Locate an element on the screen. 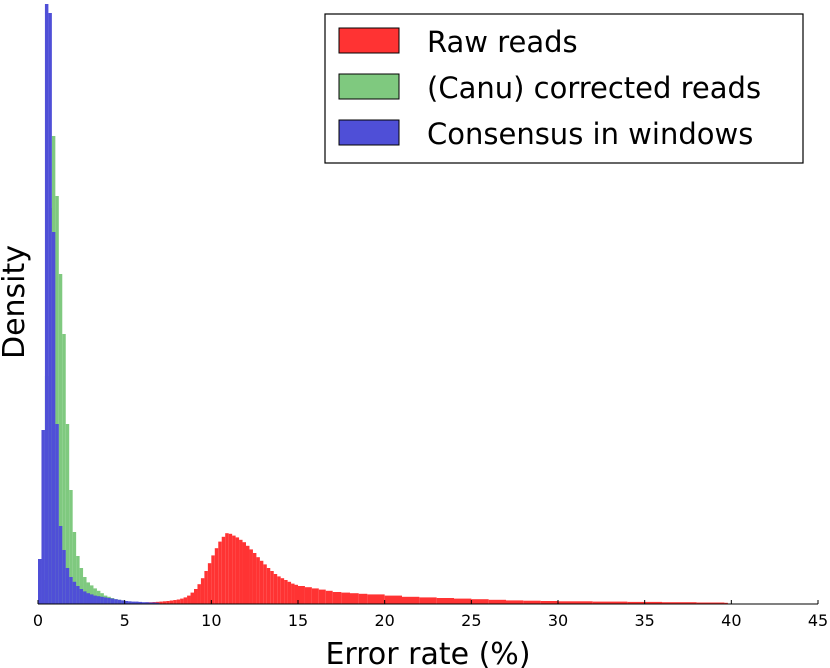 The height and width of the screenshot is (668, 830). series-0-bars is located at coordinates (426, 568).